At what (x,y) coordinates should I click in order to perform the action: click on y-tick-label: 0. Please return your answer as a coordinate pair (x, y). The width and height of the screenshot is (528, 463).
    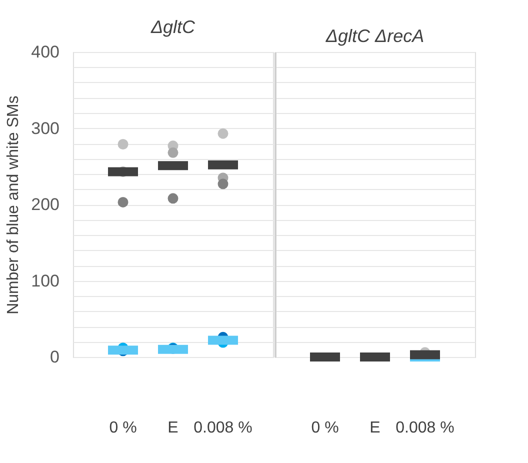
    Looking at the image, I should click on (55, 357).